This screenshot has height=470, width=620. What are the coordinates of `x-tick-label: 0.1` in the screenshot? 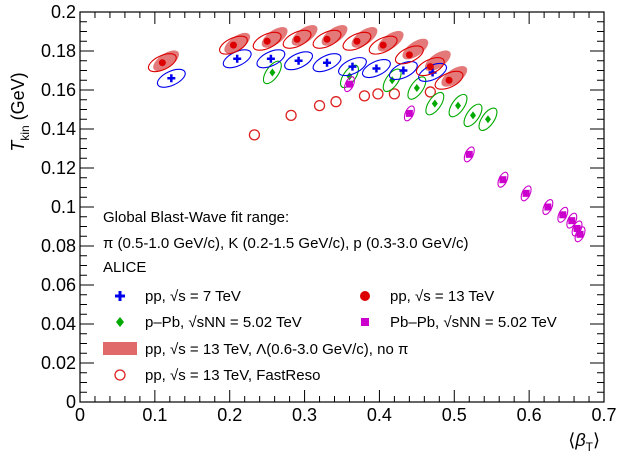 It's located at (154, 415).